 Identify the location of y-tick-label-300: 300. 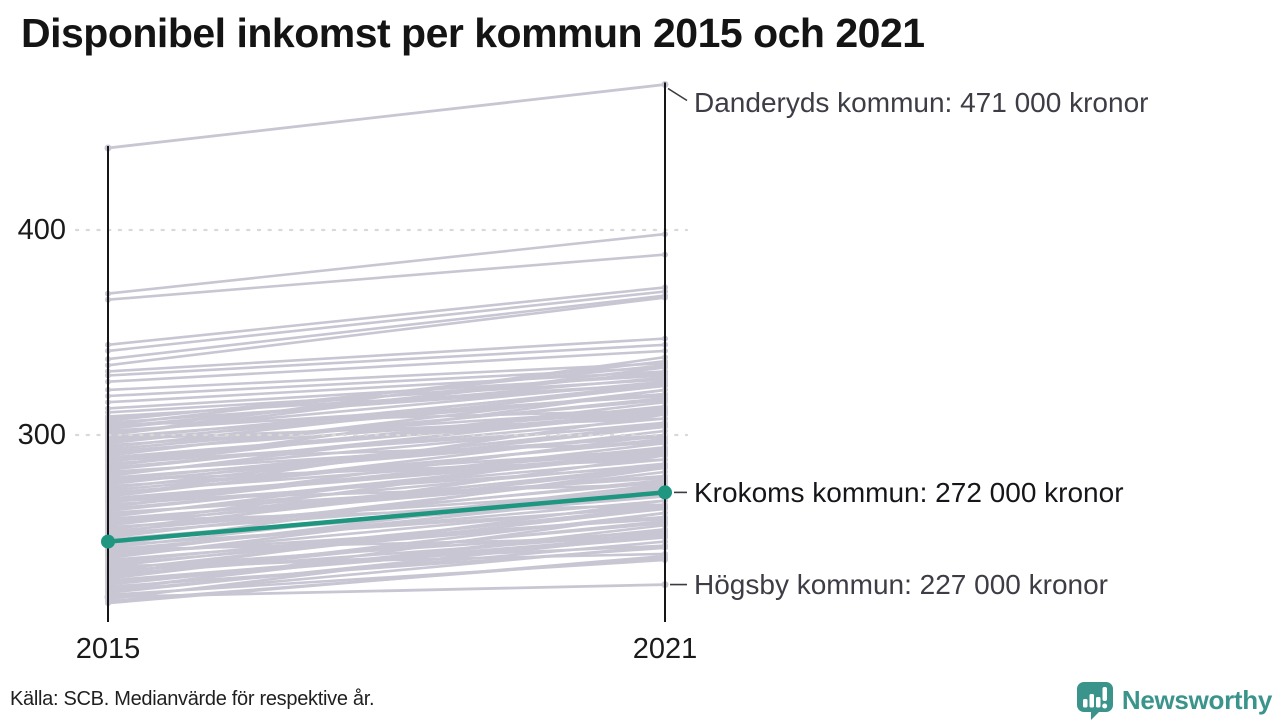
(42, 435).